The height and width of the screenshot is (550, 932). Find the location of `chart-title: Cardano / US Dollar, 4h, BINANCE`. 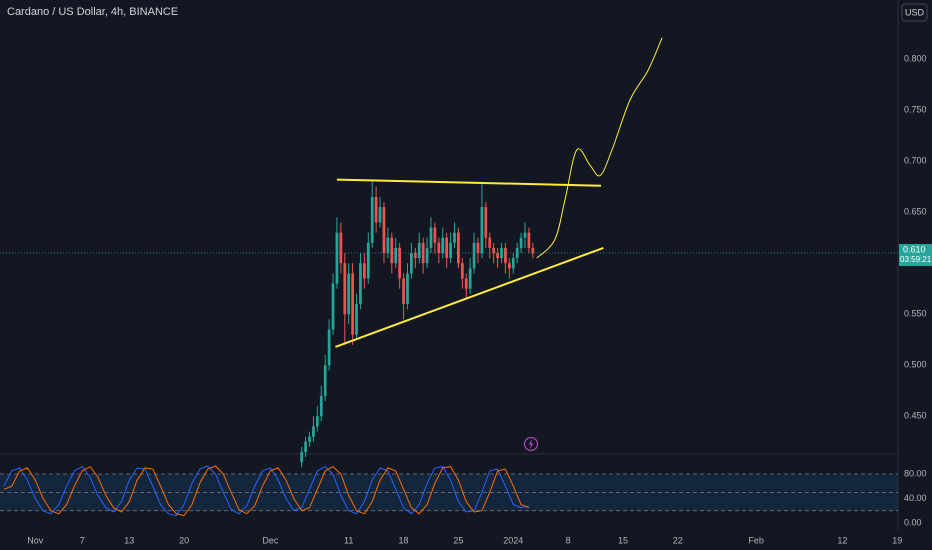

chart-title: Cardano / US Dollar, 4h, BINANCE is located at coordinates (92, 12).